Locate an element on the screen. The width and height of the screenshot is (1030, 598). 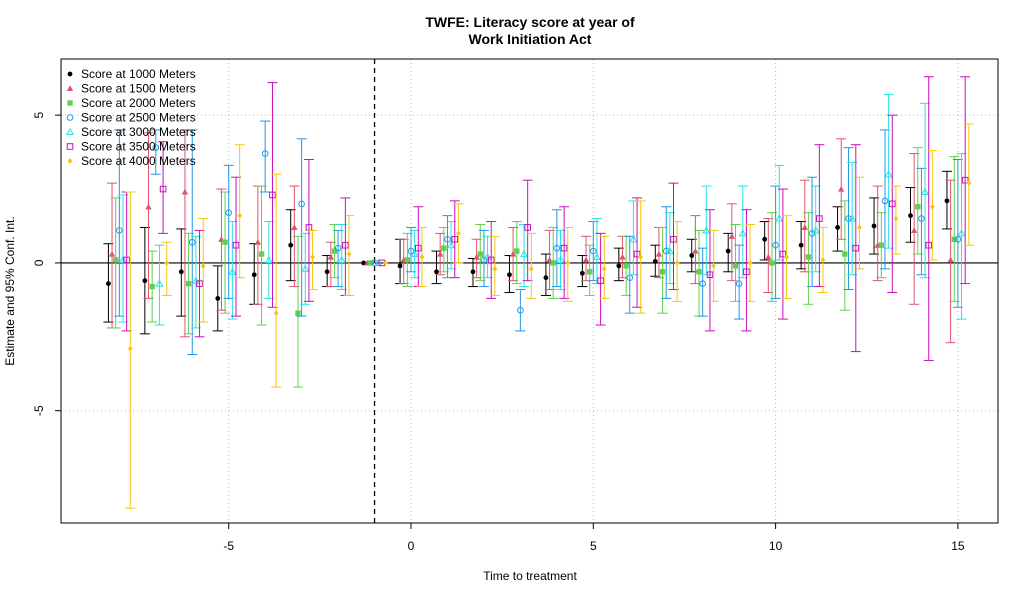
x-axis-label: Time to treatment is located at coordinates (530, 576).